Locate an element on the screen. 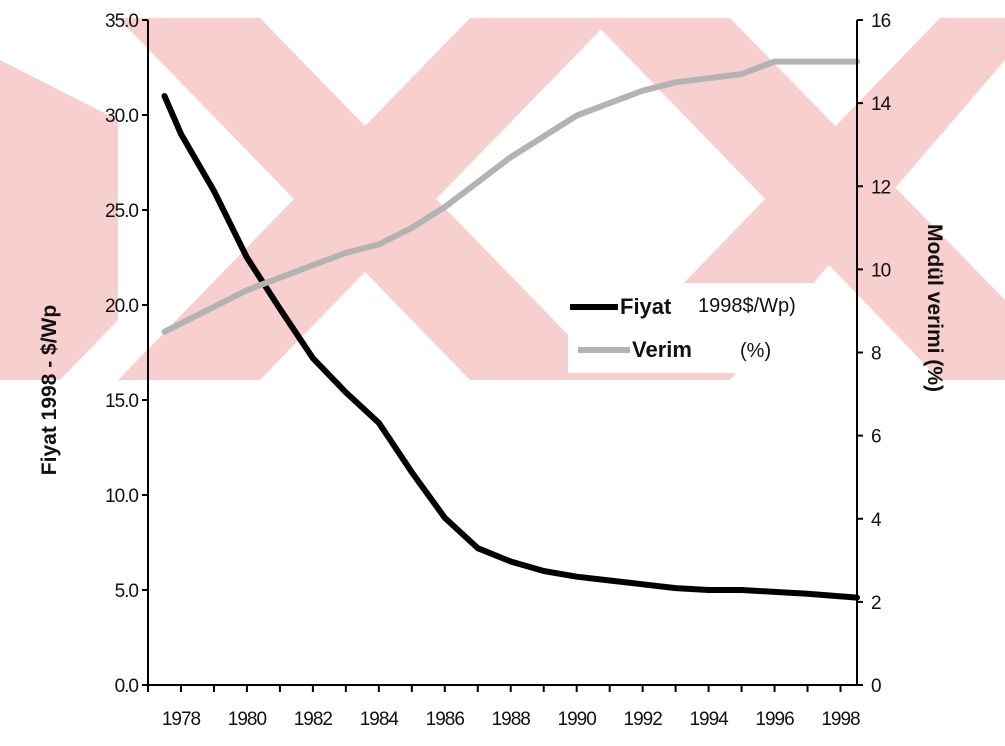  left-y-tick-label: 5.0 is located at coordinates (127, 591).